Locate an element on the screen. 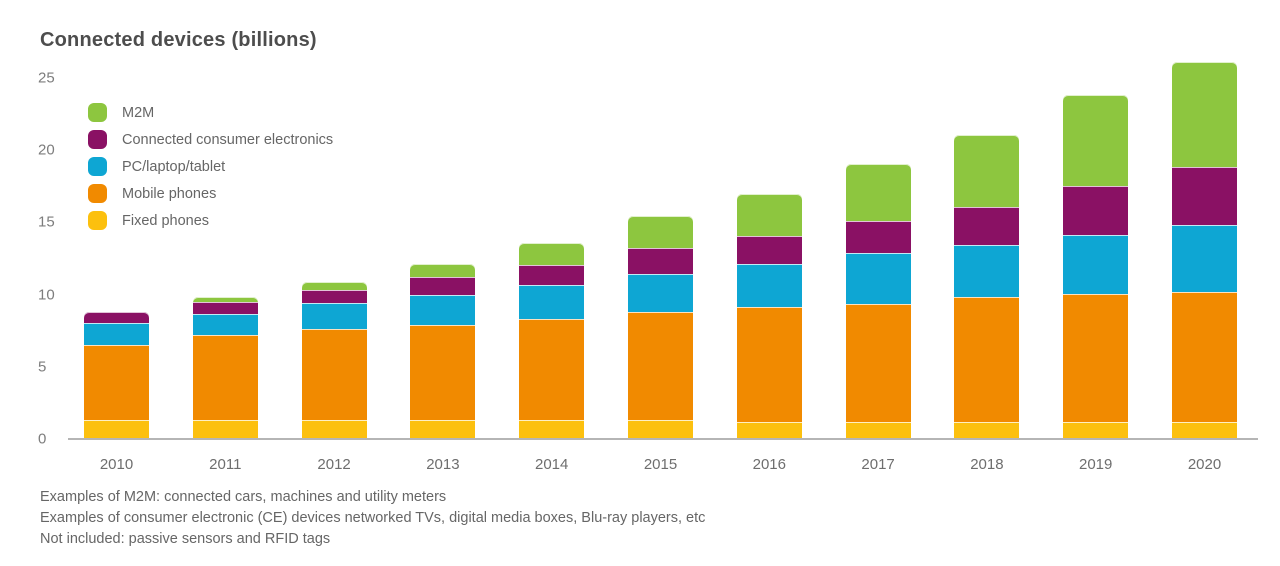 This screenshot has width=1280, height=566. segment-connected-consumer-electronics-2017 is located at coordinates (878, 237).